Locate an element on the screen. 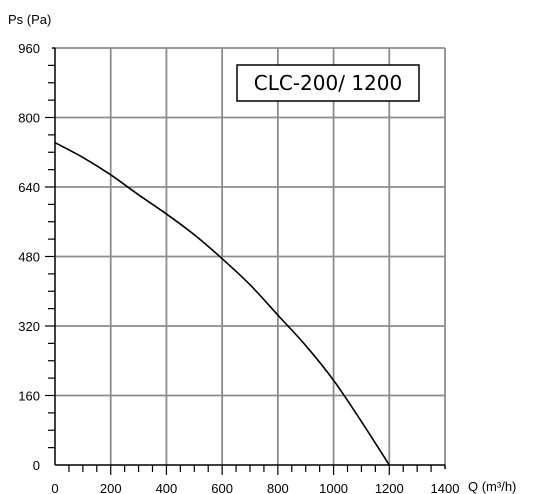 The image size is (535, 494). y-tick-label: 640 is located at coordinates (29, 187).